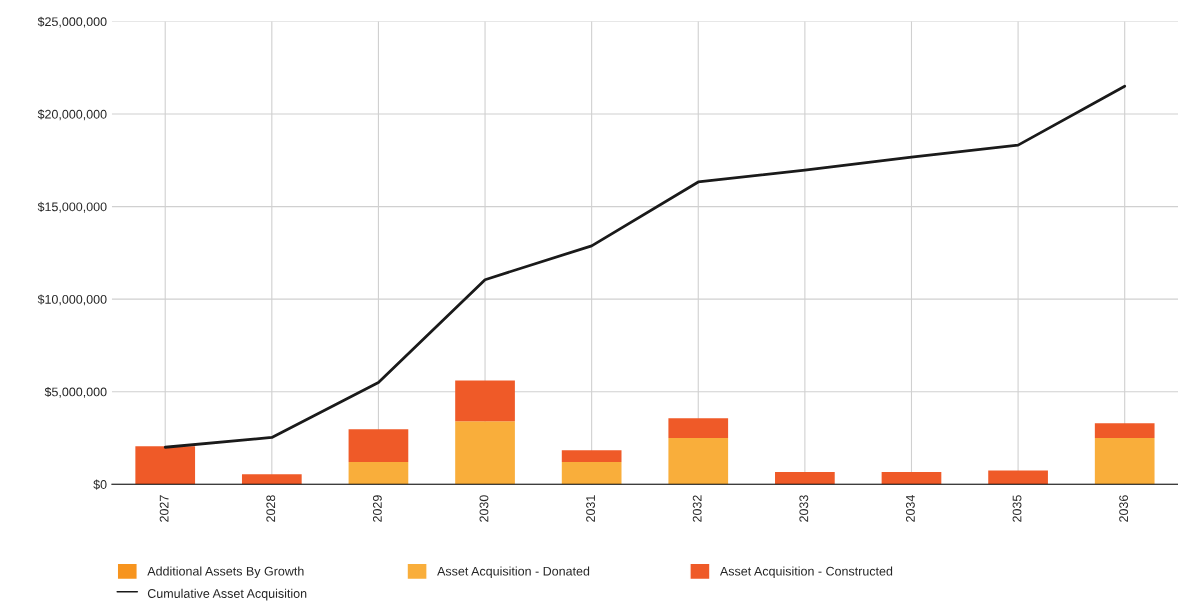 Image resolution: width=1178 pixels, height=613 pixels. What do you see at coordinates (72, 115) in the screenshot?
I see `y-tick-label: $20,000,000` at bounding box center [72, 115].